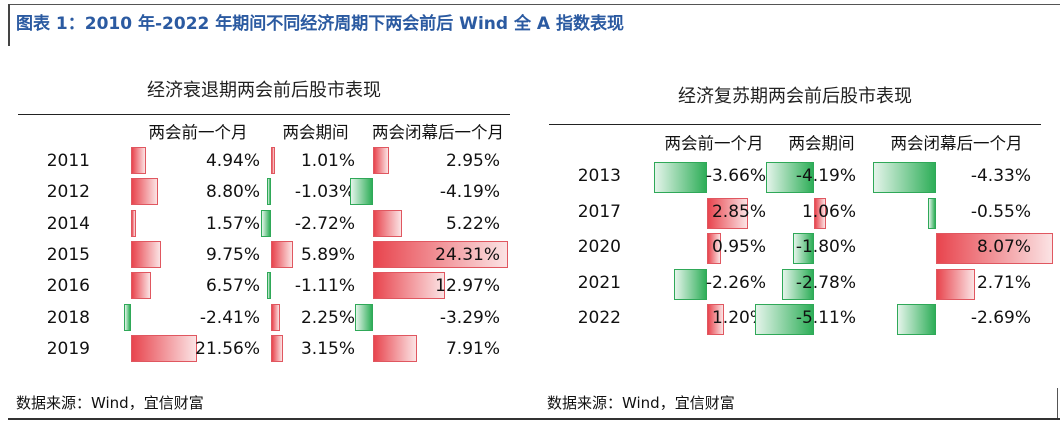  Describe the element at coordinates (68, 348) in the screenshot. I see `row-year-label: 2019` at that location.